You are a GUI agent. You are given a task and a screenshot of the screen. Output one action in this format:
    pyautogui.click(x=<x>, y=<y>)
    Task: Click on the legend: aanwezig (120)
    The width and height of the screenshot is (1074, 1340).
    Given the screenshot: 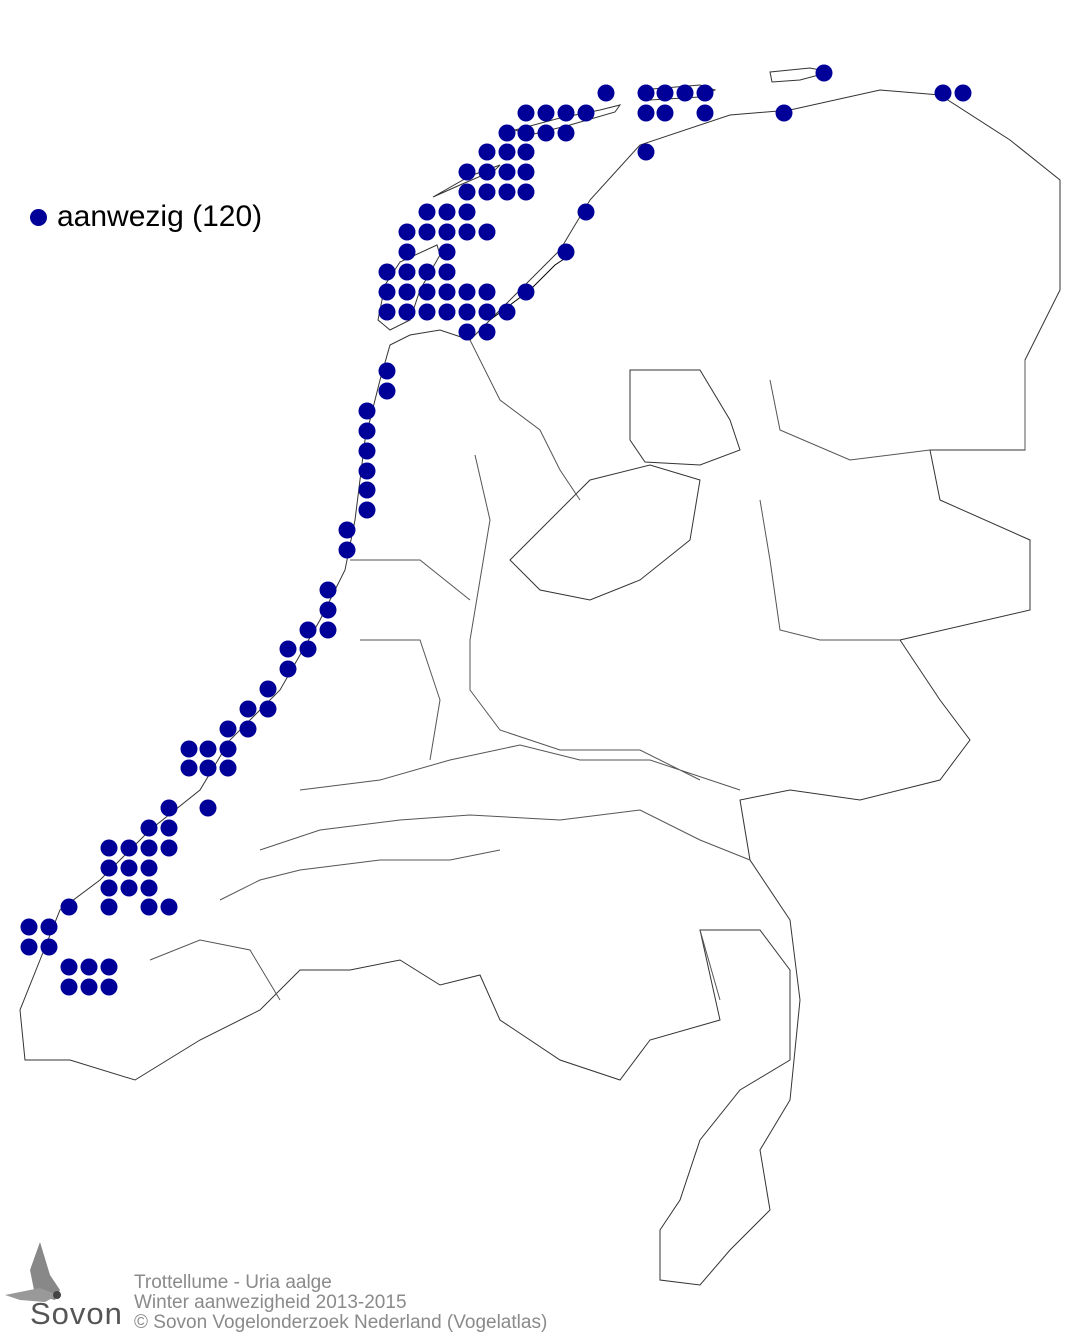 What is the action you would take?
    pyautogui.click(x=146, y=217)
    